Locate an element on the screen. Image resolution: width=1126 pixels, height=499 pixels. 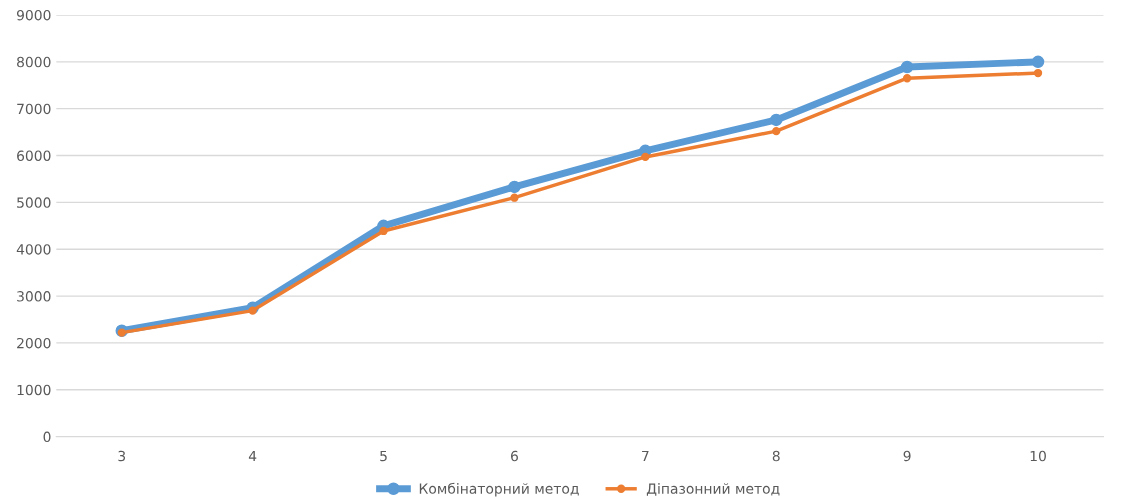
y-tick-label: 1000 is located at coordinates (34, 390).